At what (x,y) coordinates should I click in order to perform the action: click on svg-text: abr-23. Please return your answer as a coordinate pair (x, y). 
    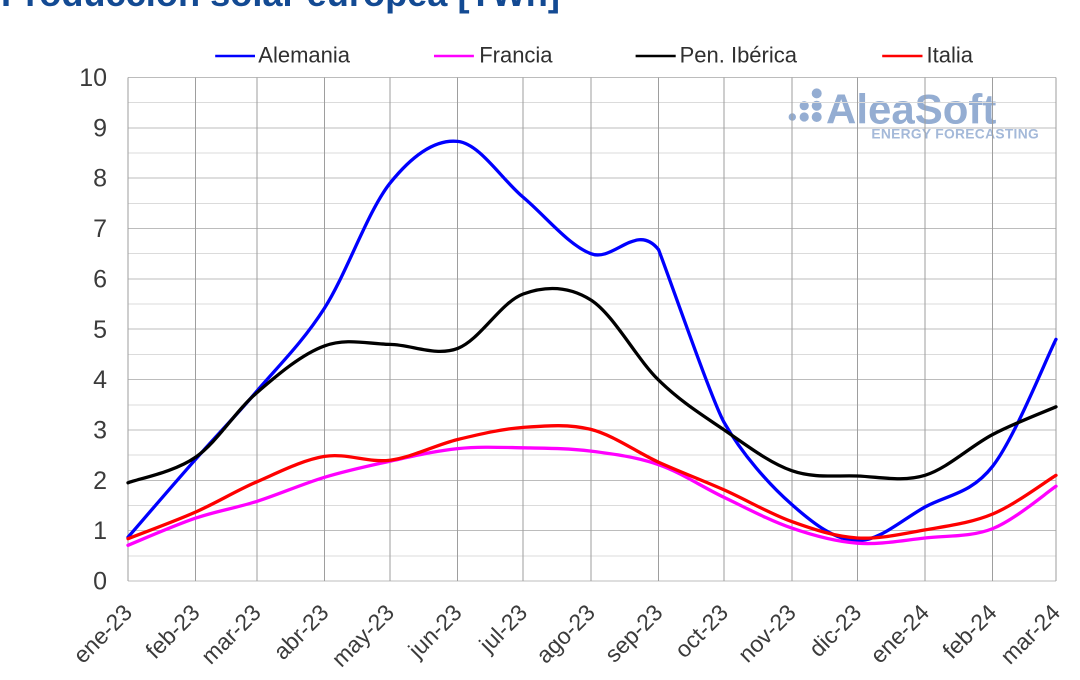
    Looking at the image, I should click on (300, 631).